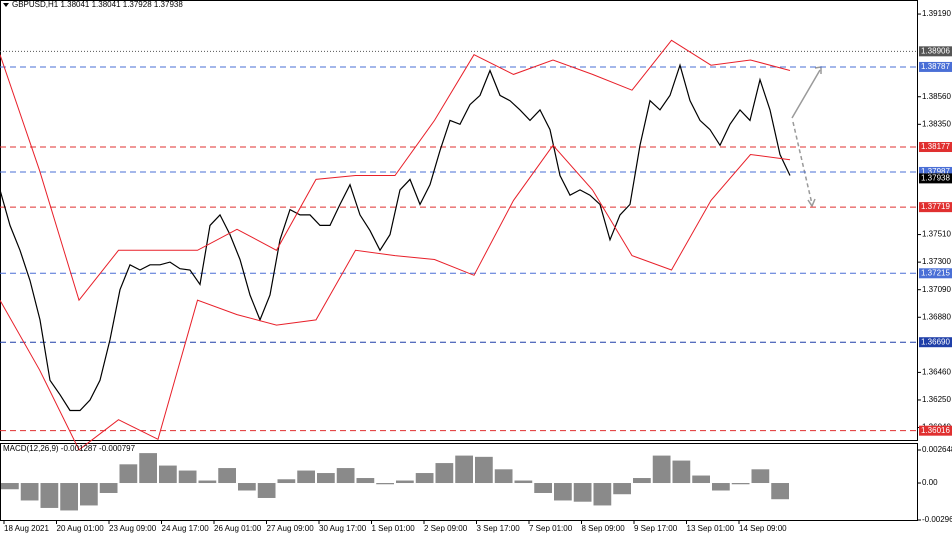 This screenshot has height=535, width=952. I want to click on y-tick-label: 1.36250, so click(936, 399).